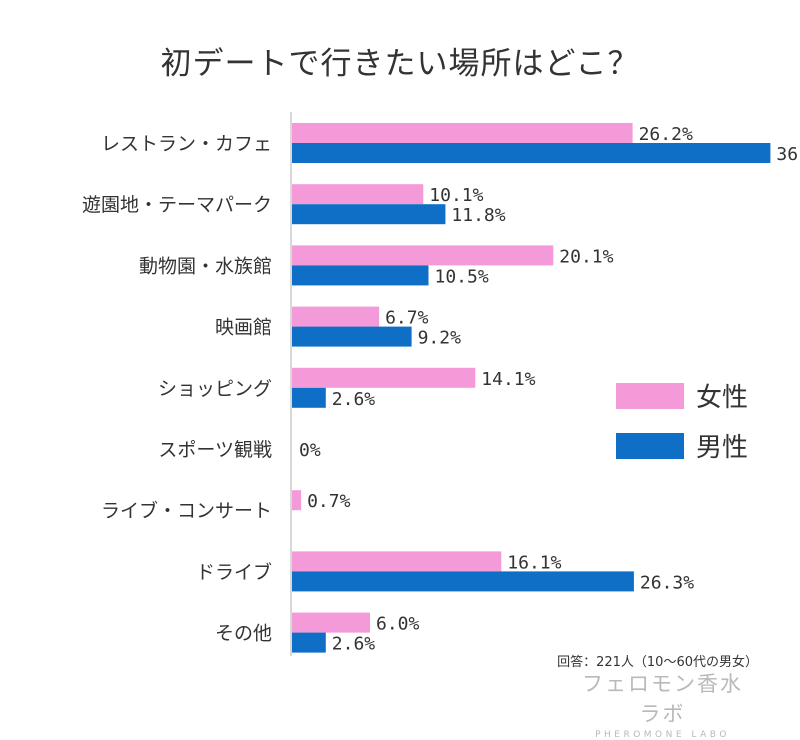 Image resolution: width=800 pixels, height=740 pixels. Describe the element at coordinates (177, 205) in the screenshot. I see `category-label: 遊園地・テーマパーク` at that location.